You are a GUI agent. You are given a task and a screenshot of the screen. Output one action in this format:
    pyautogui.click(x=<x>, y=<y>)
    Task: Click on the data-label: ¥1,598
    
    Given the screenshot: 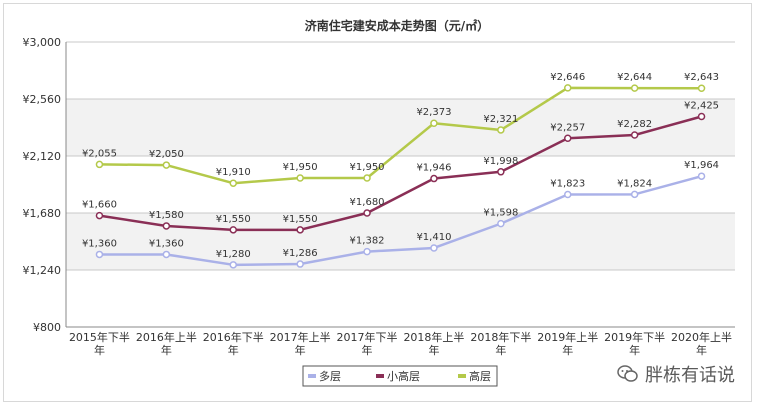 What is the action you would take?
    pyautogui.click(x=500, y=213)
    